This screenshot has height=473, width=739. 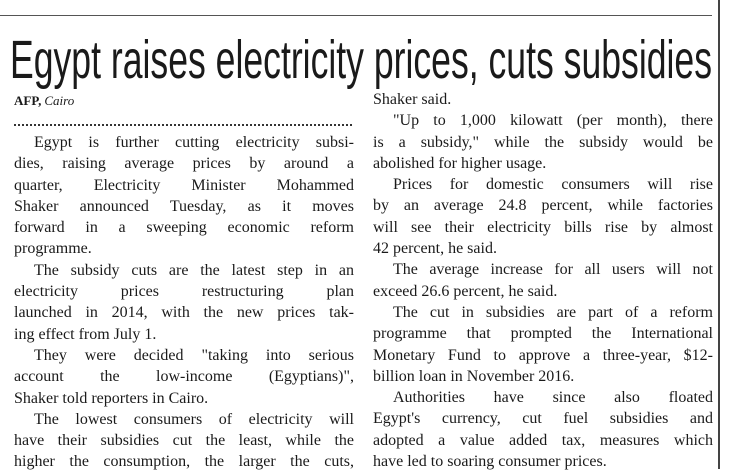 I want to click on text-line: quarter, Electricity Minister Mohammed, so click(x=184, y=185).